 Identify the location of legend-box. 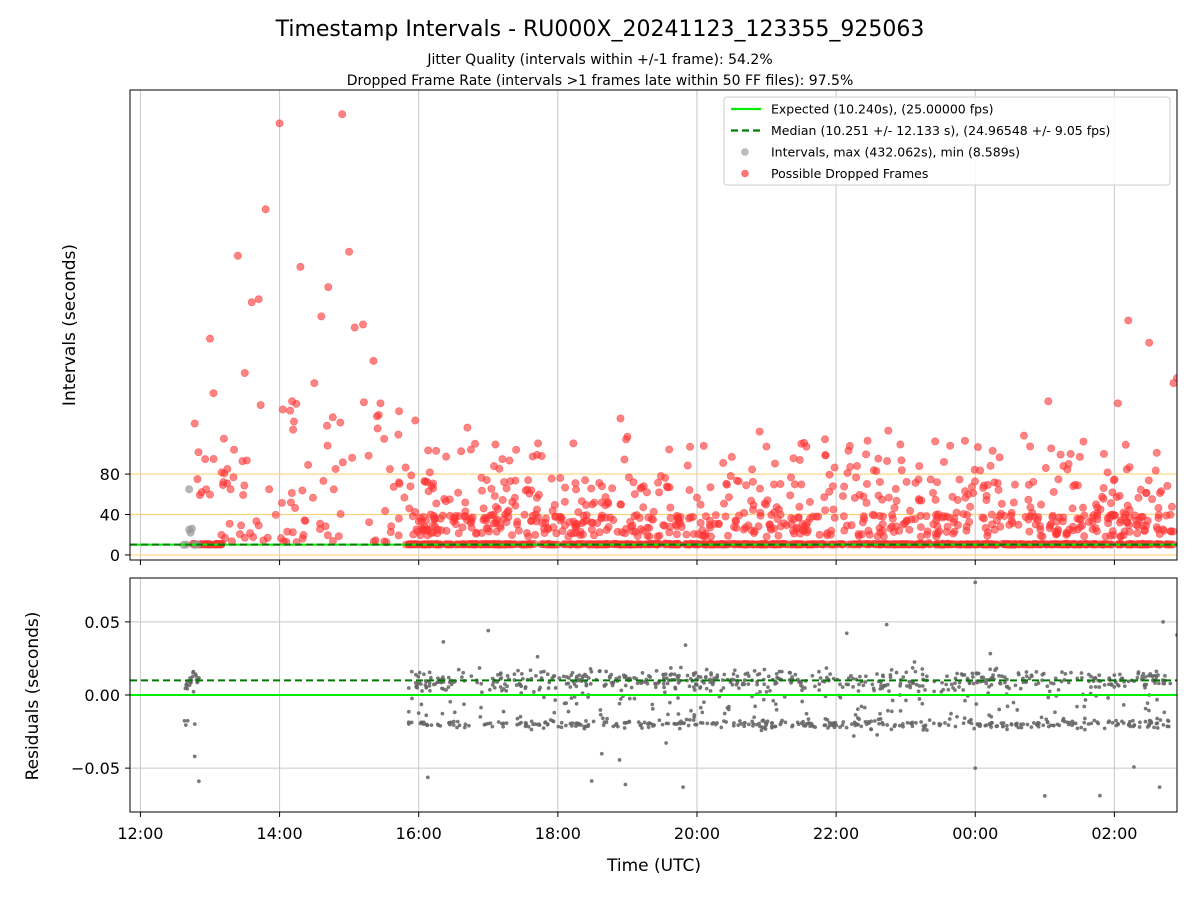
(947, 141).